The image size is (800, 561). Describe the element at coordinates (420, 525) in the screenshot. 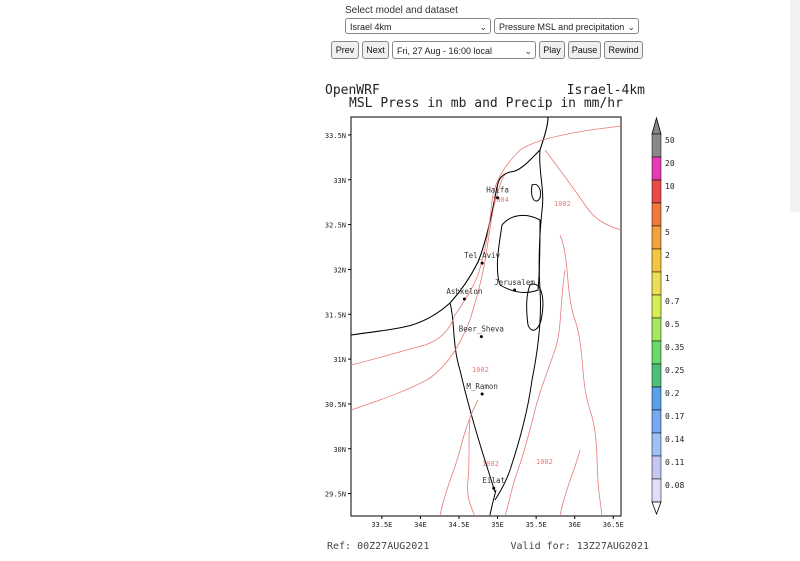

I see `lon-tick-label: 34E` at that location.